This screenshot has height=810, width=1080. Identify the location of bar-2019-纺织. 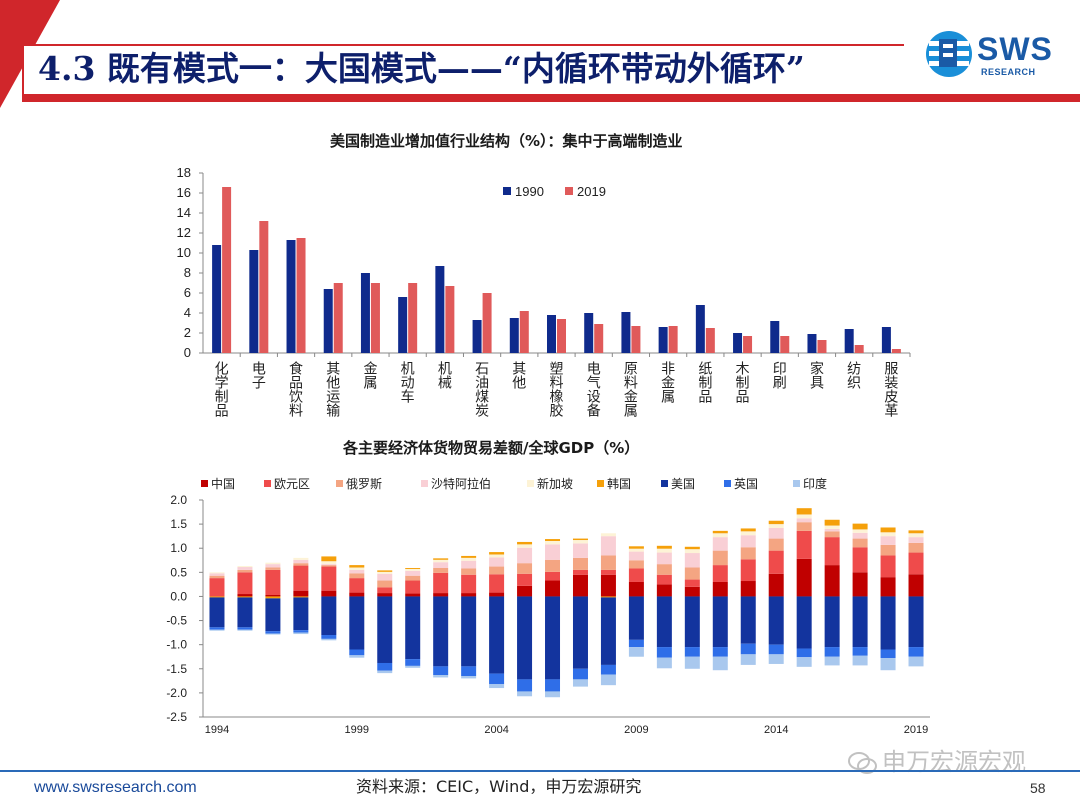
(859, 349).